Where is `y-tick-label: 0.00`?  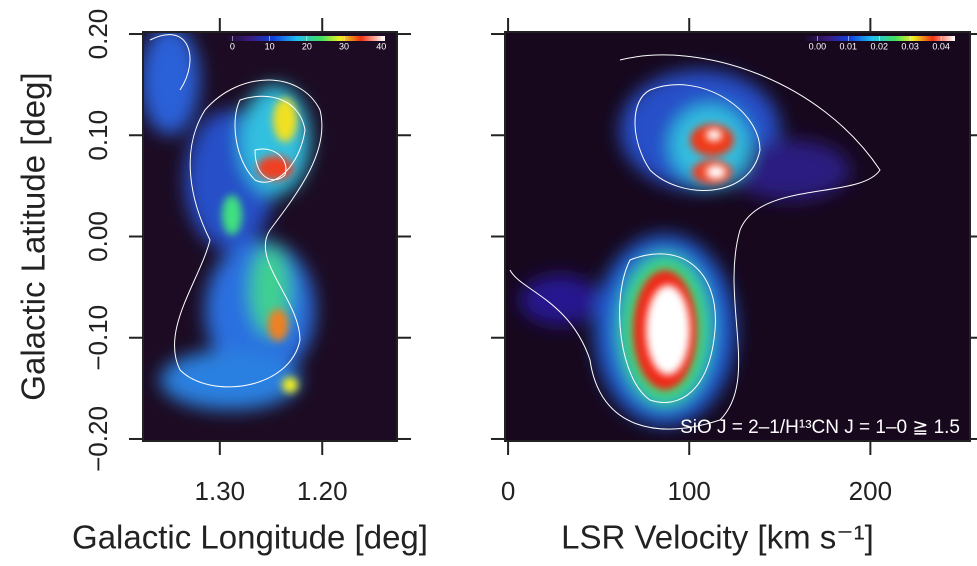 y-tick-label: 0.00 is located at coordinates (98, 236).